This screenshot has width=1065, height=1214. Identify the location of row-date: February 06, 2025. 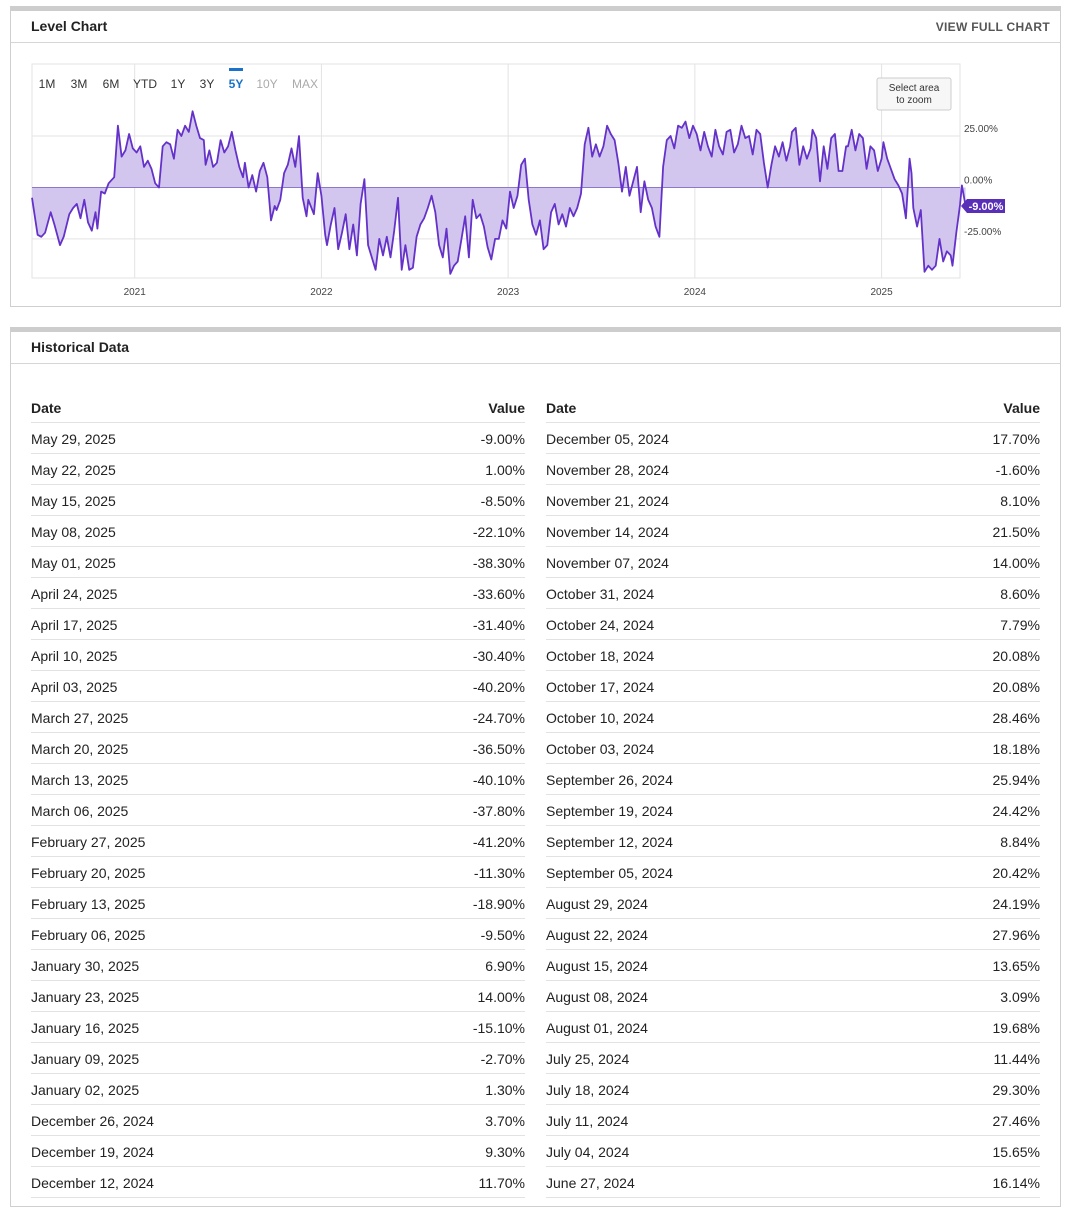
(88, 935).